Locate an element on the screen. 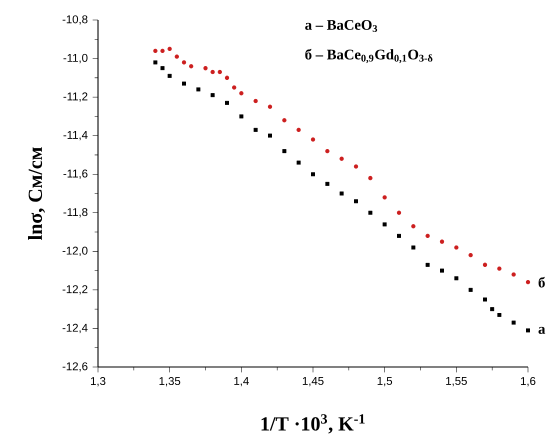 This screenshot has height=441, width=553. y-axis-title: lnσ, См/см is located at coordinates (36, 193).